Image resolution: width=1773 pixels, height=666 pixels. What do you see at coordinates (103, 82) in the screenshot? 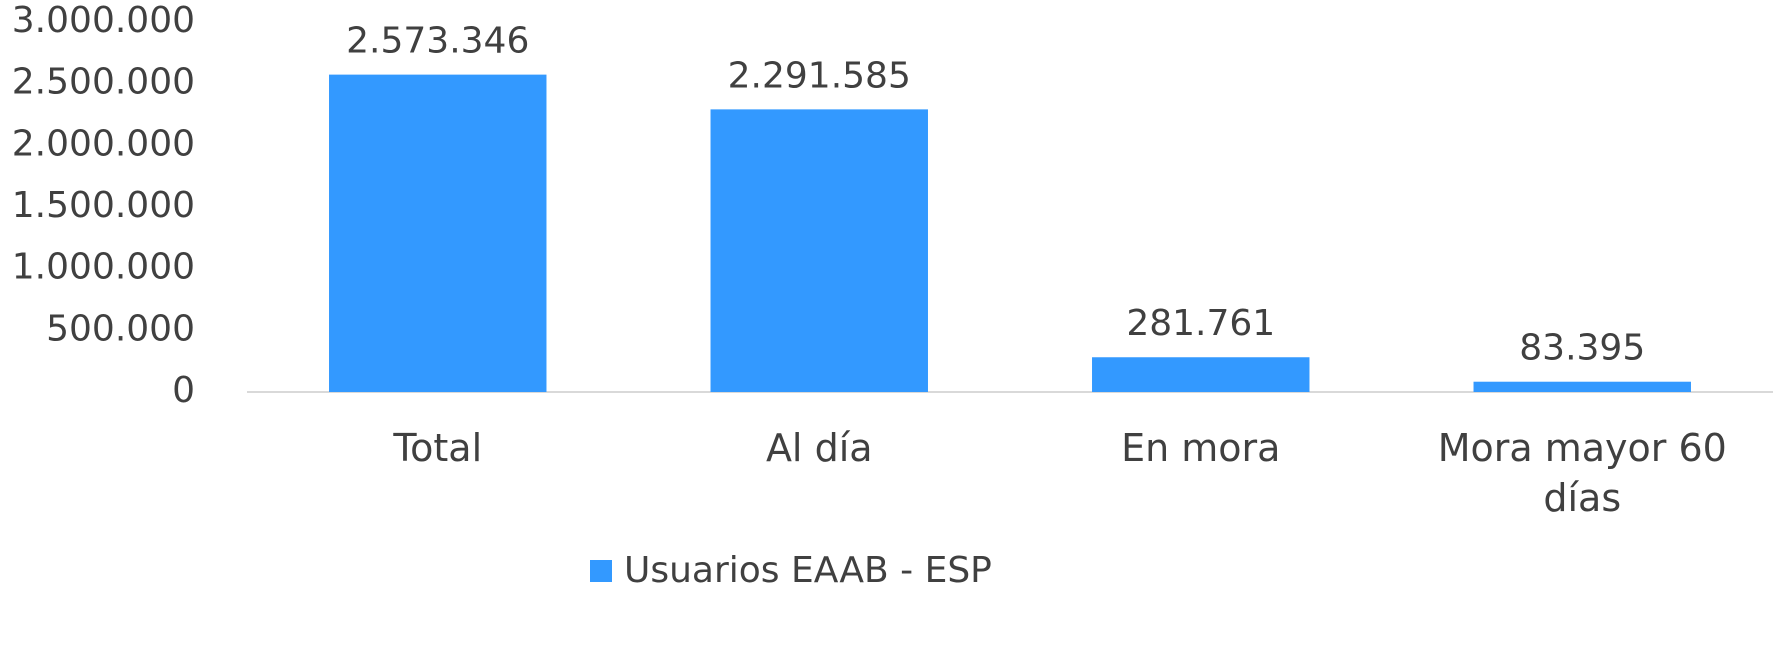
I see `y-tick-label: 2.500.000` at bounding box center [103, 82].